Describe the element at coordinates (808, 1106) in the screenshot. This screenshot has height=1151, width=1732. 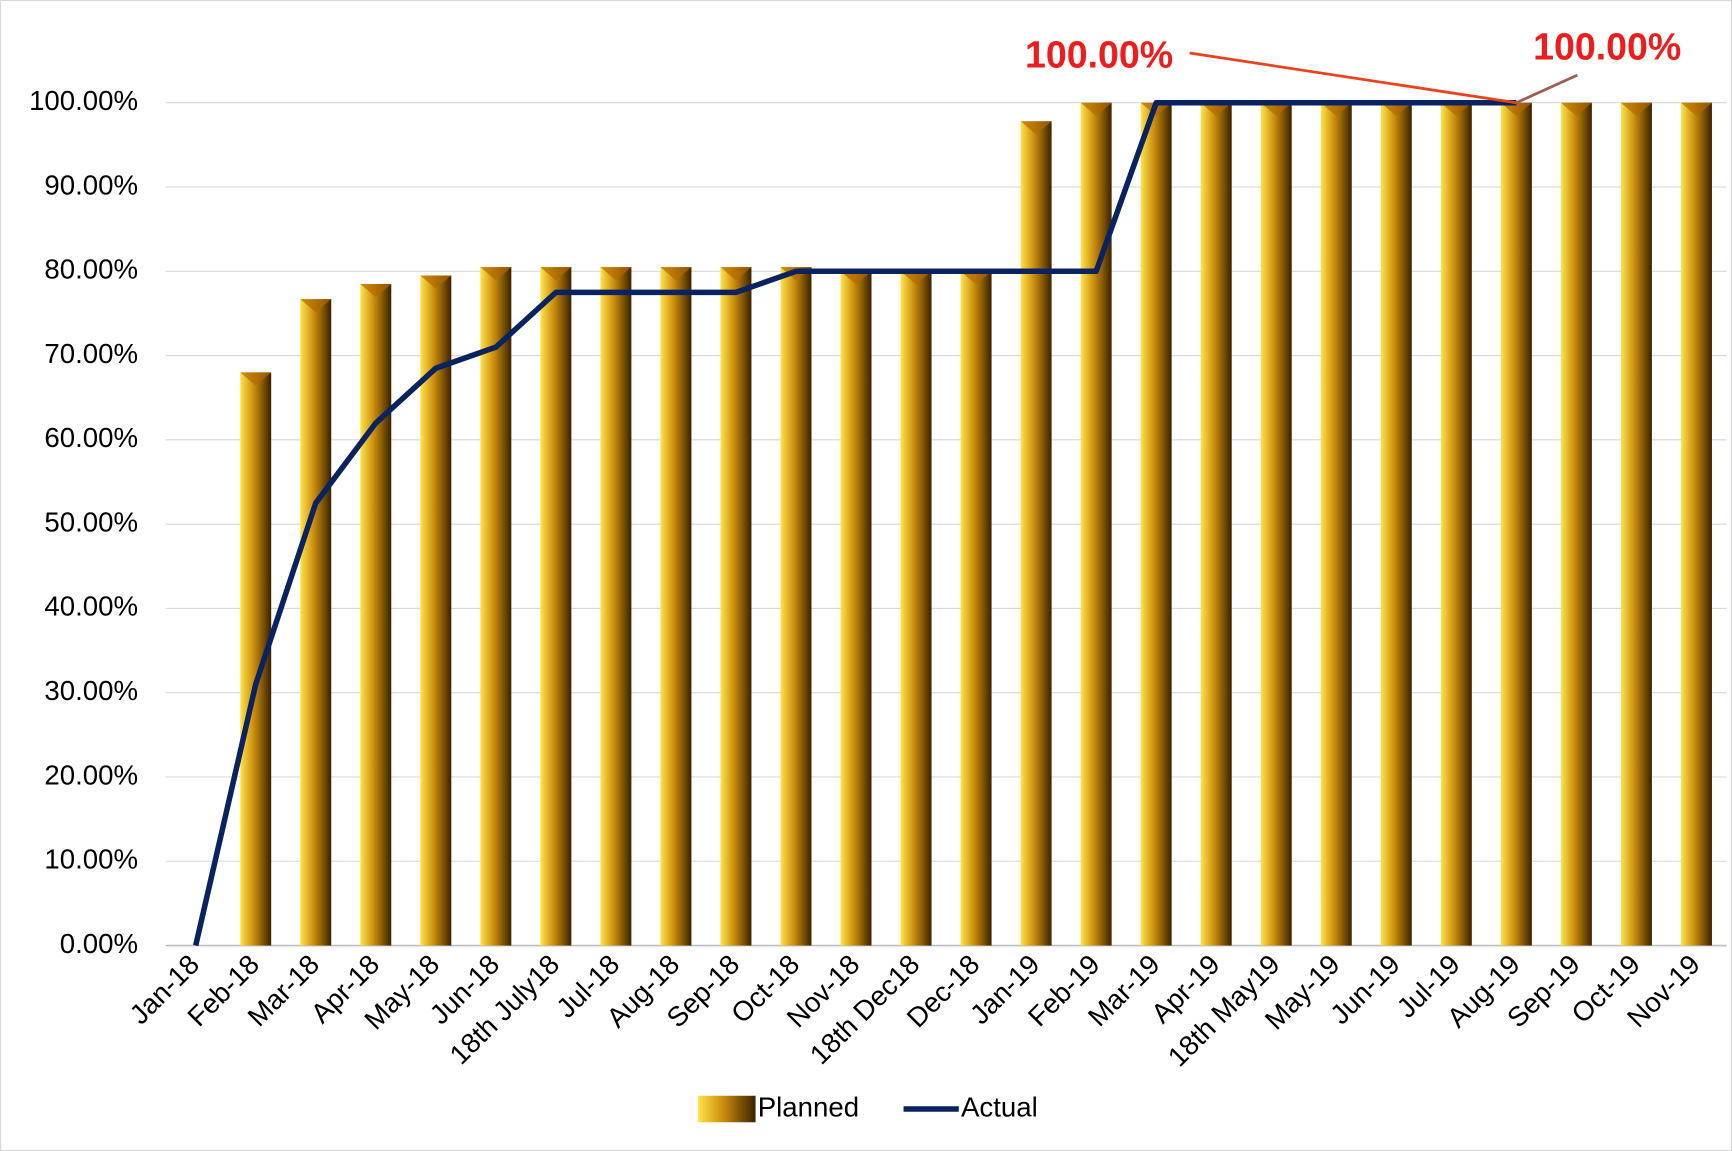
I see `legend-label: Planned` at that location.